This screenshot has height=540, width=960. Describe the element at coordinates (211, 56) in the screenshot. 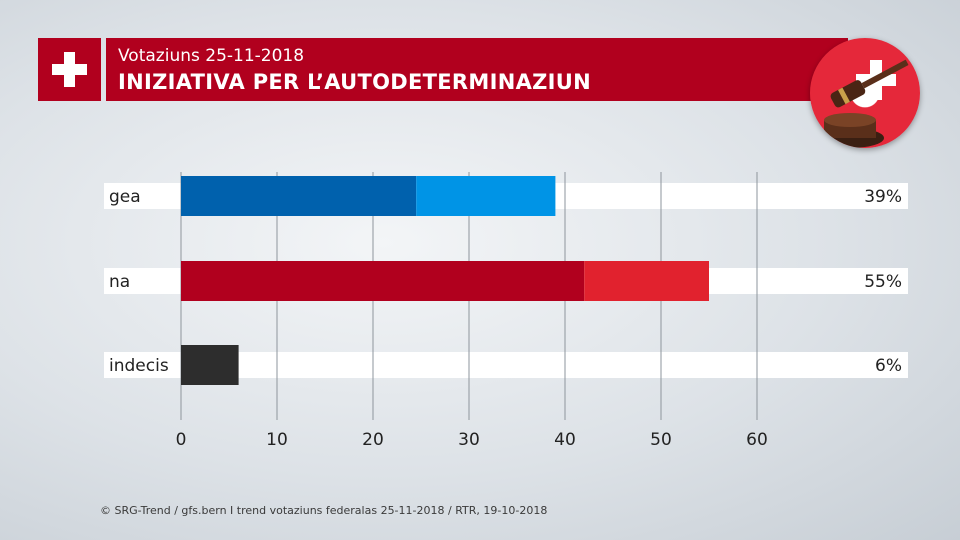

I see `vote-date: Votaziuns 25-11-2018` at that location.